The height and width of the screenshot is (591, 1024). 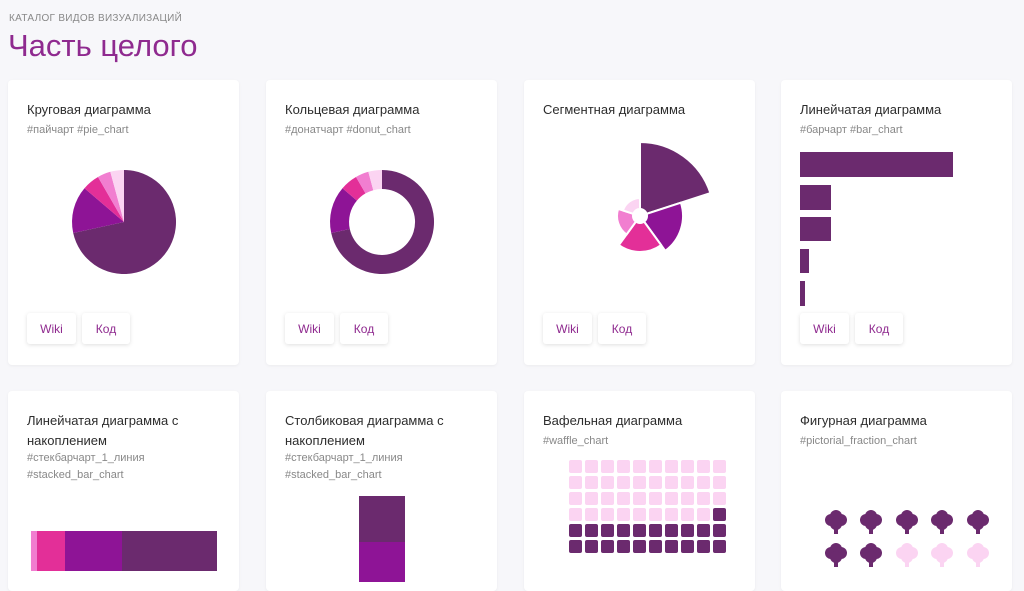 What do you see at coordinates (647, 506) in the screenshot?
I see `waffle-chart-icon` at bounding box center [647, 506].